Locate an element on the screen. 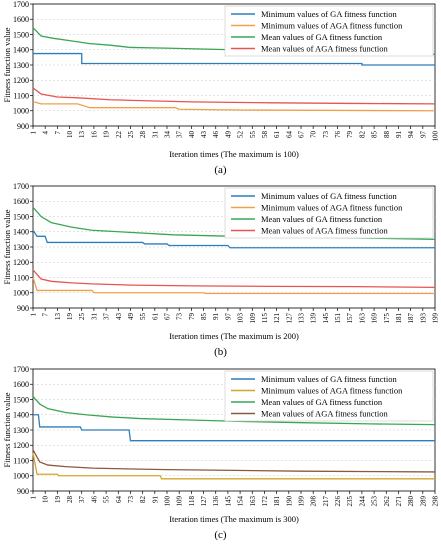 This screenshot has width=441, height=550. x-tick-label: 175 is located at coordinates (387, 318).